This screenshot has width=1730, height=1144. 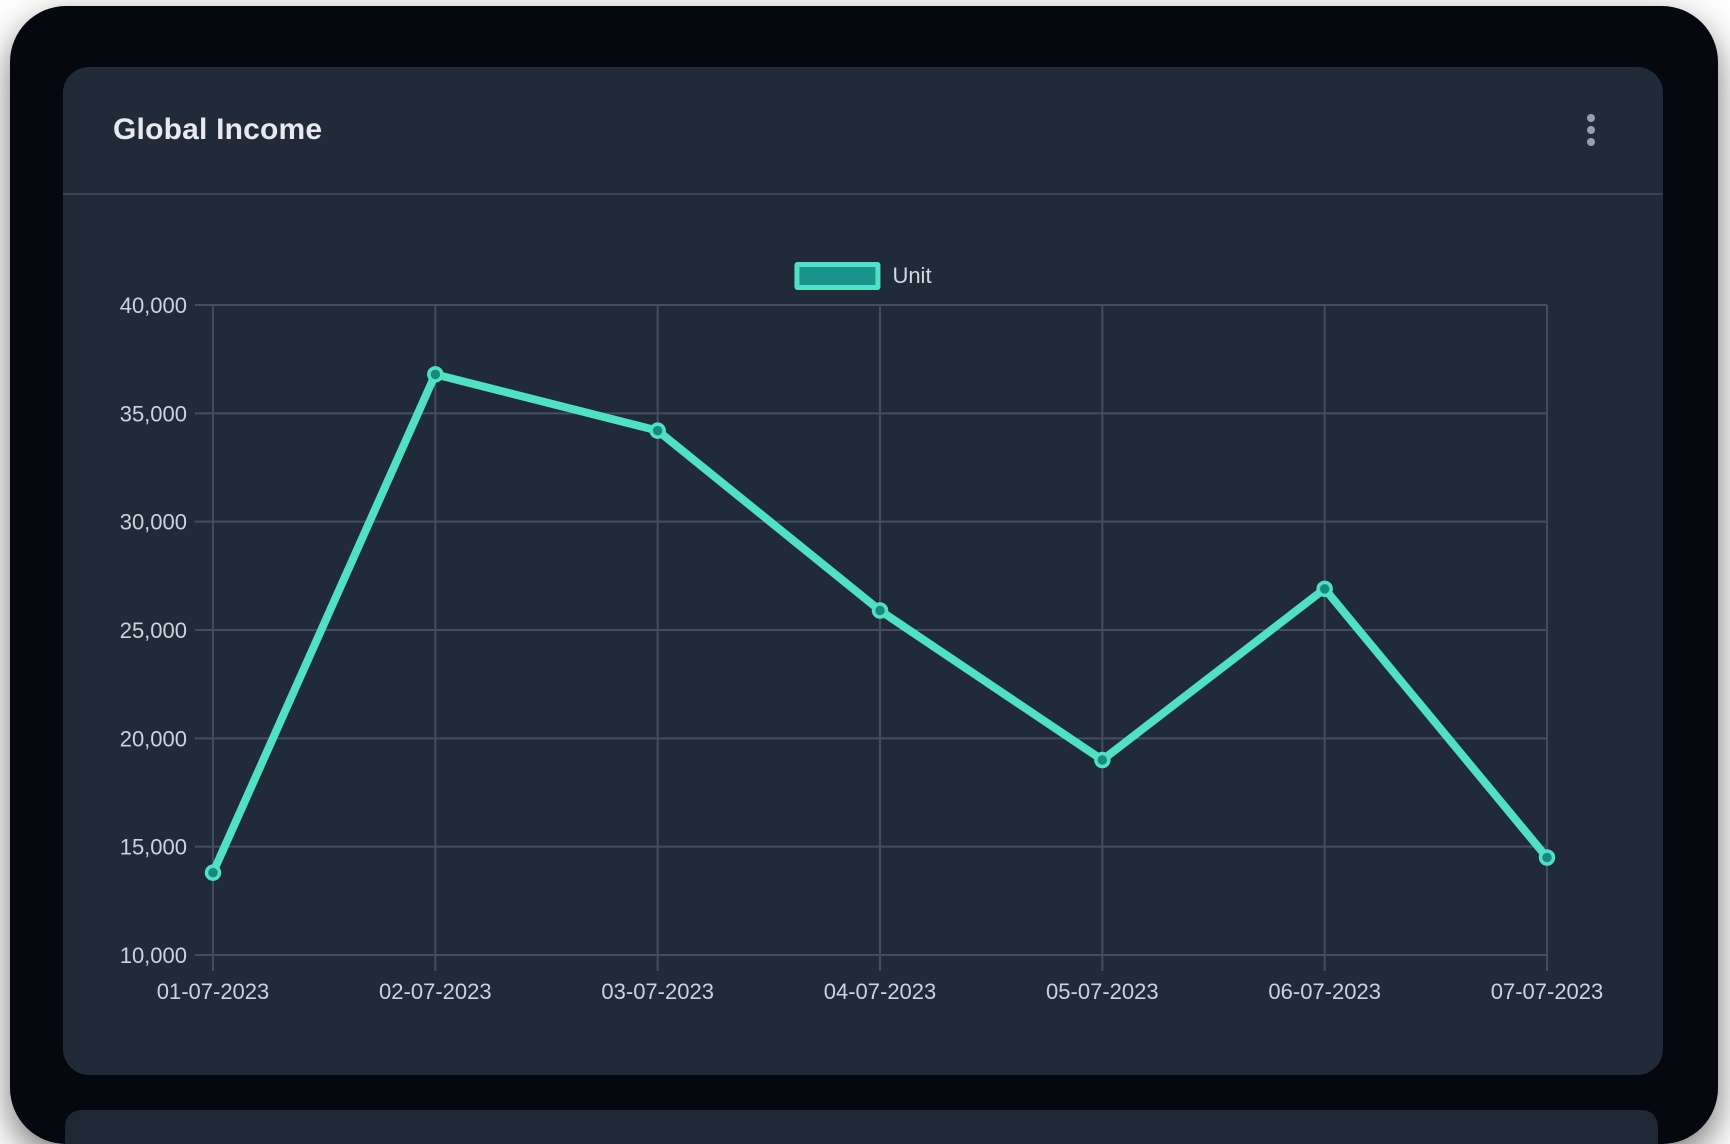 I want to click on svg-text: 06-07-2023, so click(x=1324, y=991).